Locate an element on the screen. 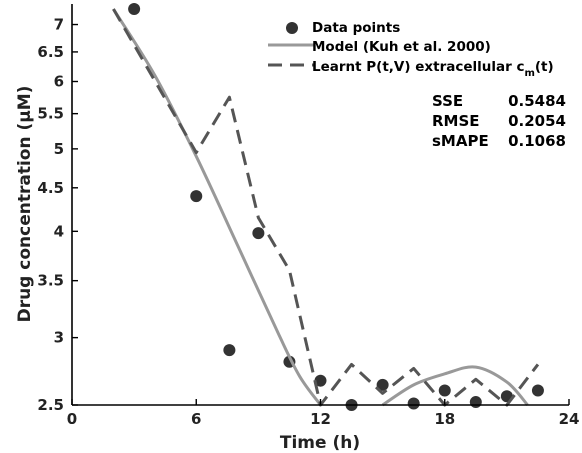 Image resolution: width=582 pixels, height=453 pixels. legend-label: Learnt P(t,V) extracellular cm(t) is located at coordinates (433, 69).